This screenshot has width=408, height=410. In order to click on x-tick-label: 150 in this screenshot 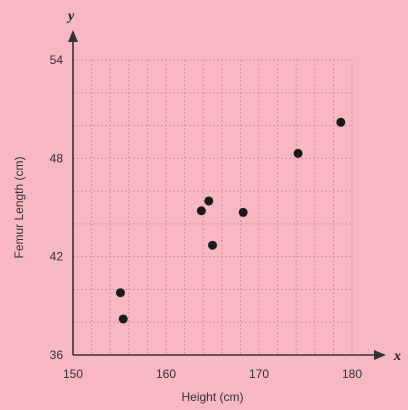, I will do `click(73, 374)`.